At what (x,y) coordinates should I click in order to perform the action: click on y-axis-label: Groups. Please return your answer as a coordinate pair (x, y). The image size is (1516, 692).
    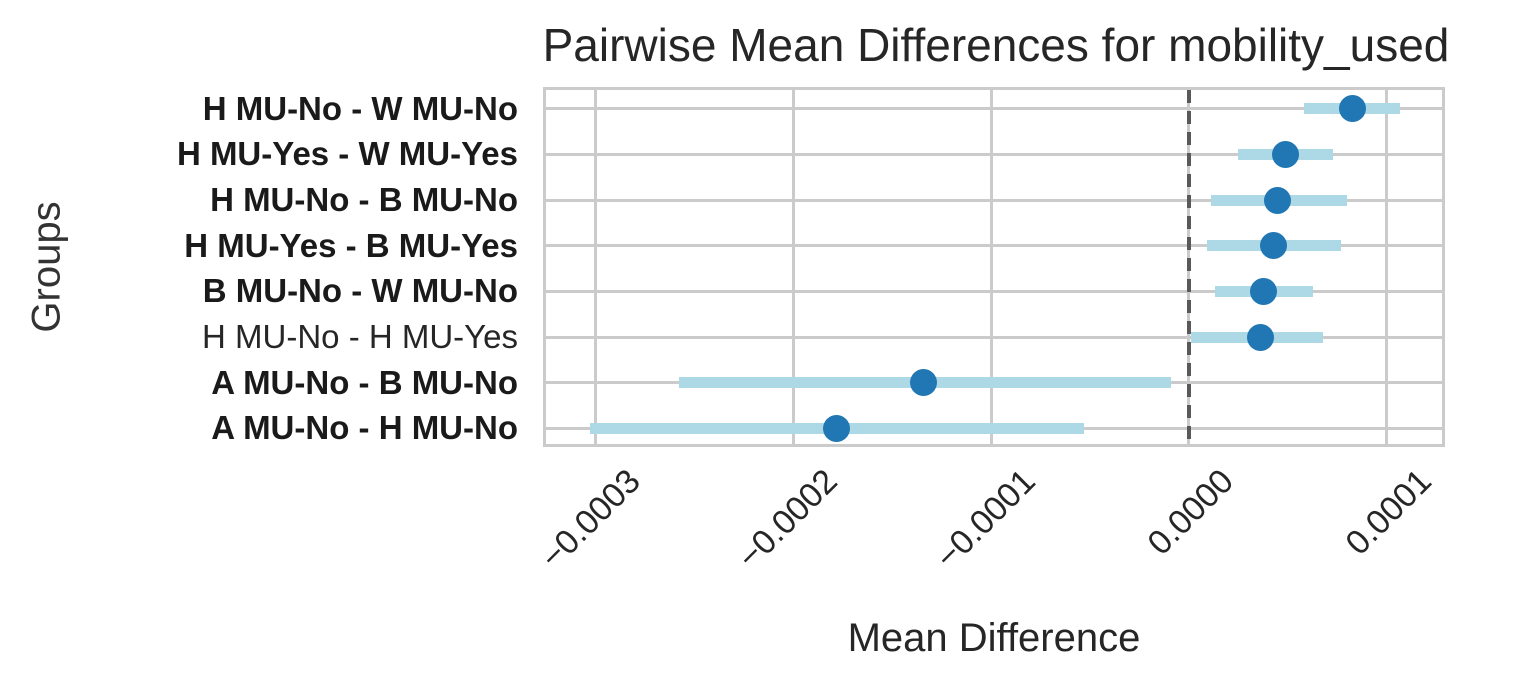
    Looking at the image, I should click on (46, 267).